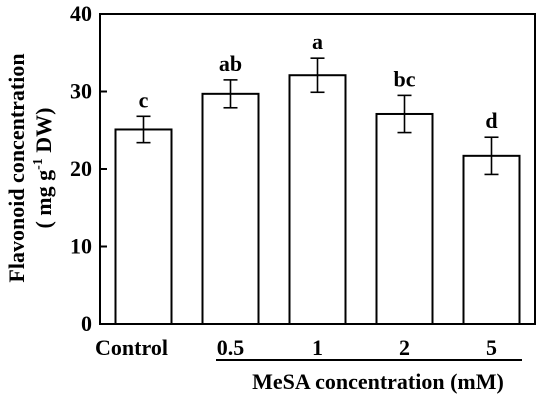 This screenshot has width=550, height=400. I want to click on y-tick-label: 0, so click(86, 323).